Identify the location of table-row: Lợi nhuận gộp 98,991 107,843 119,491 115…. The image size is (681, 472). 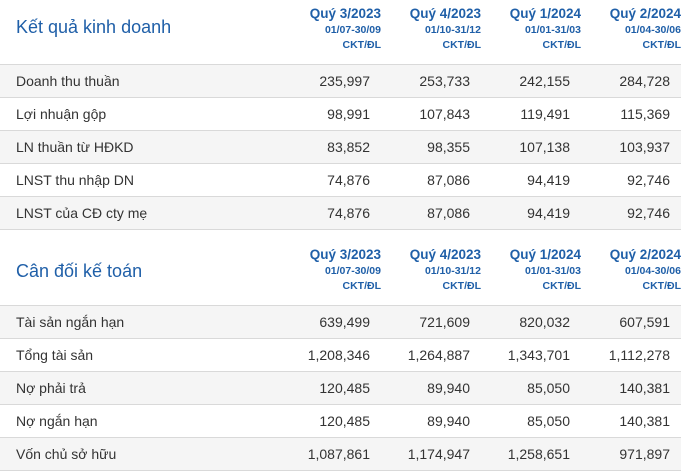
(340, 113).